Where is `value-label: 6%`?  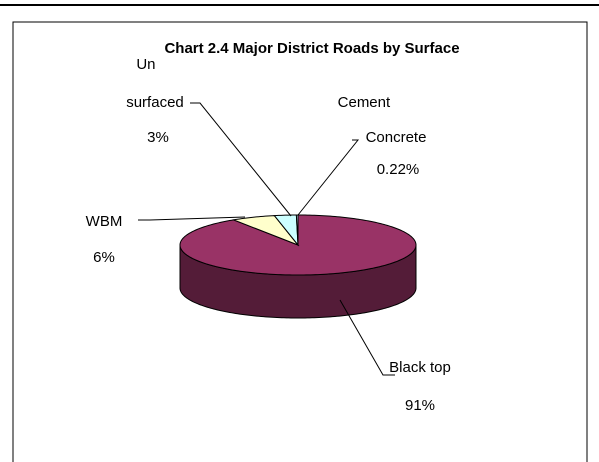
value-label: 6% is located at coordinates (104, 257).